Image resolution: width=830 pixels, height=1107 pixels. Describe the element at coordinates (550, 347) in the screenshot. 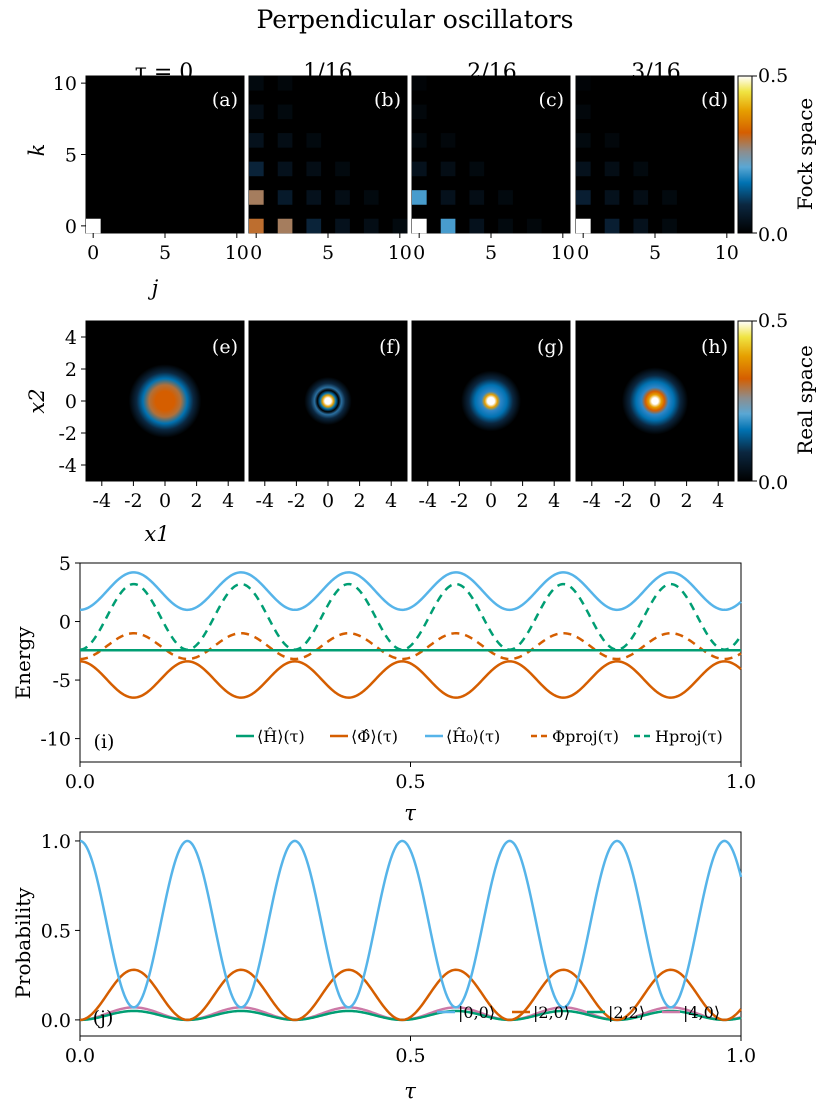

I see `real-panel-label: (g)` at that location.